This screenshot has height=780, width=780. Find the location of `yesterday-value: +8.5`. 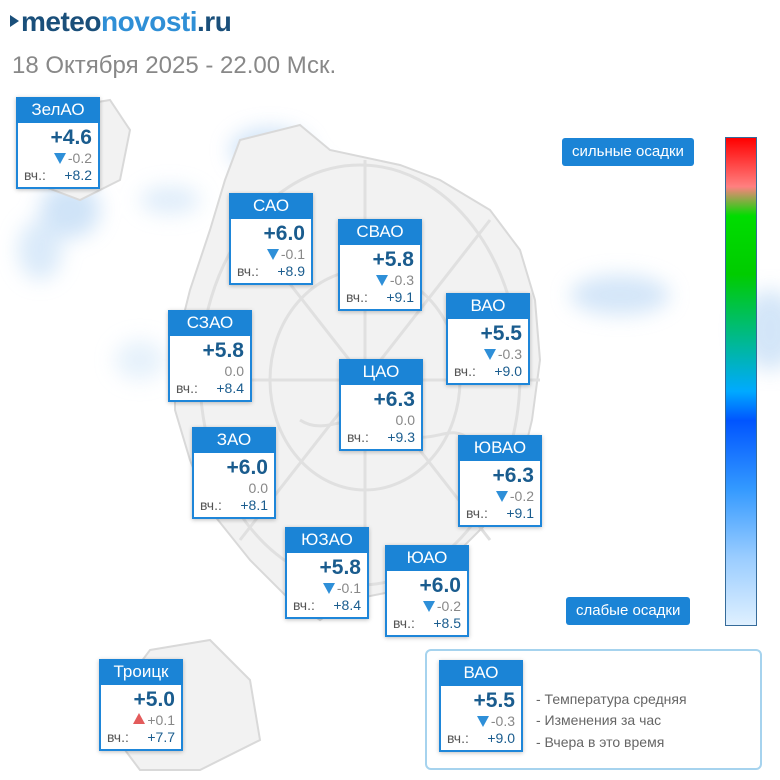

yesterday-value: +8.5 is located at coordinates (447, 623).